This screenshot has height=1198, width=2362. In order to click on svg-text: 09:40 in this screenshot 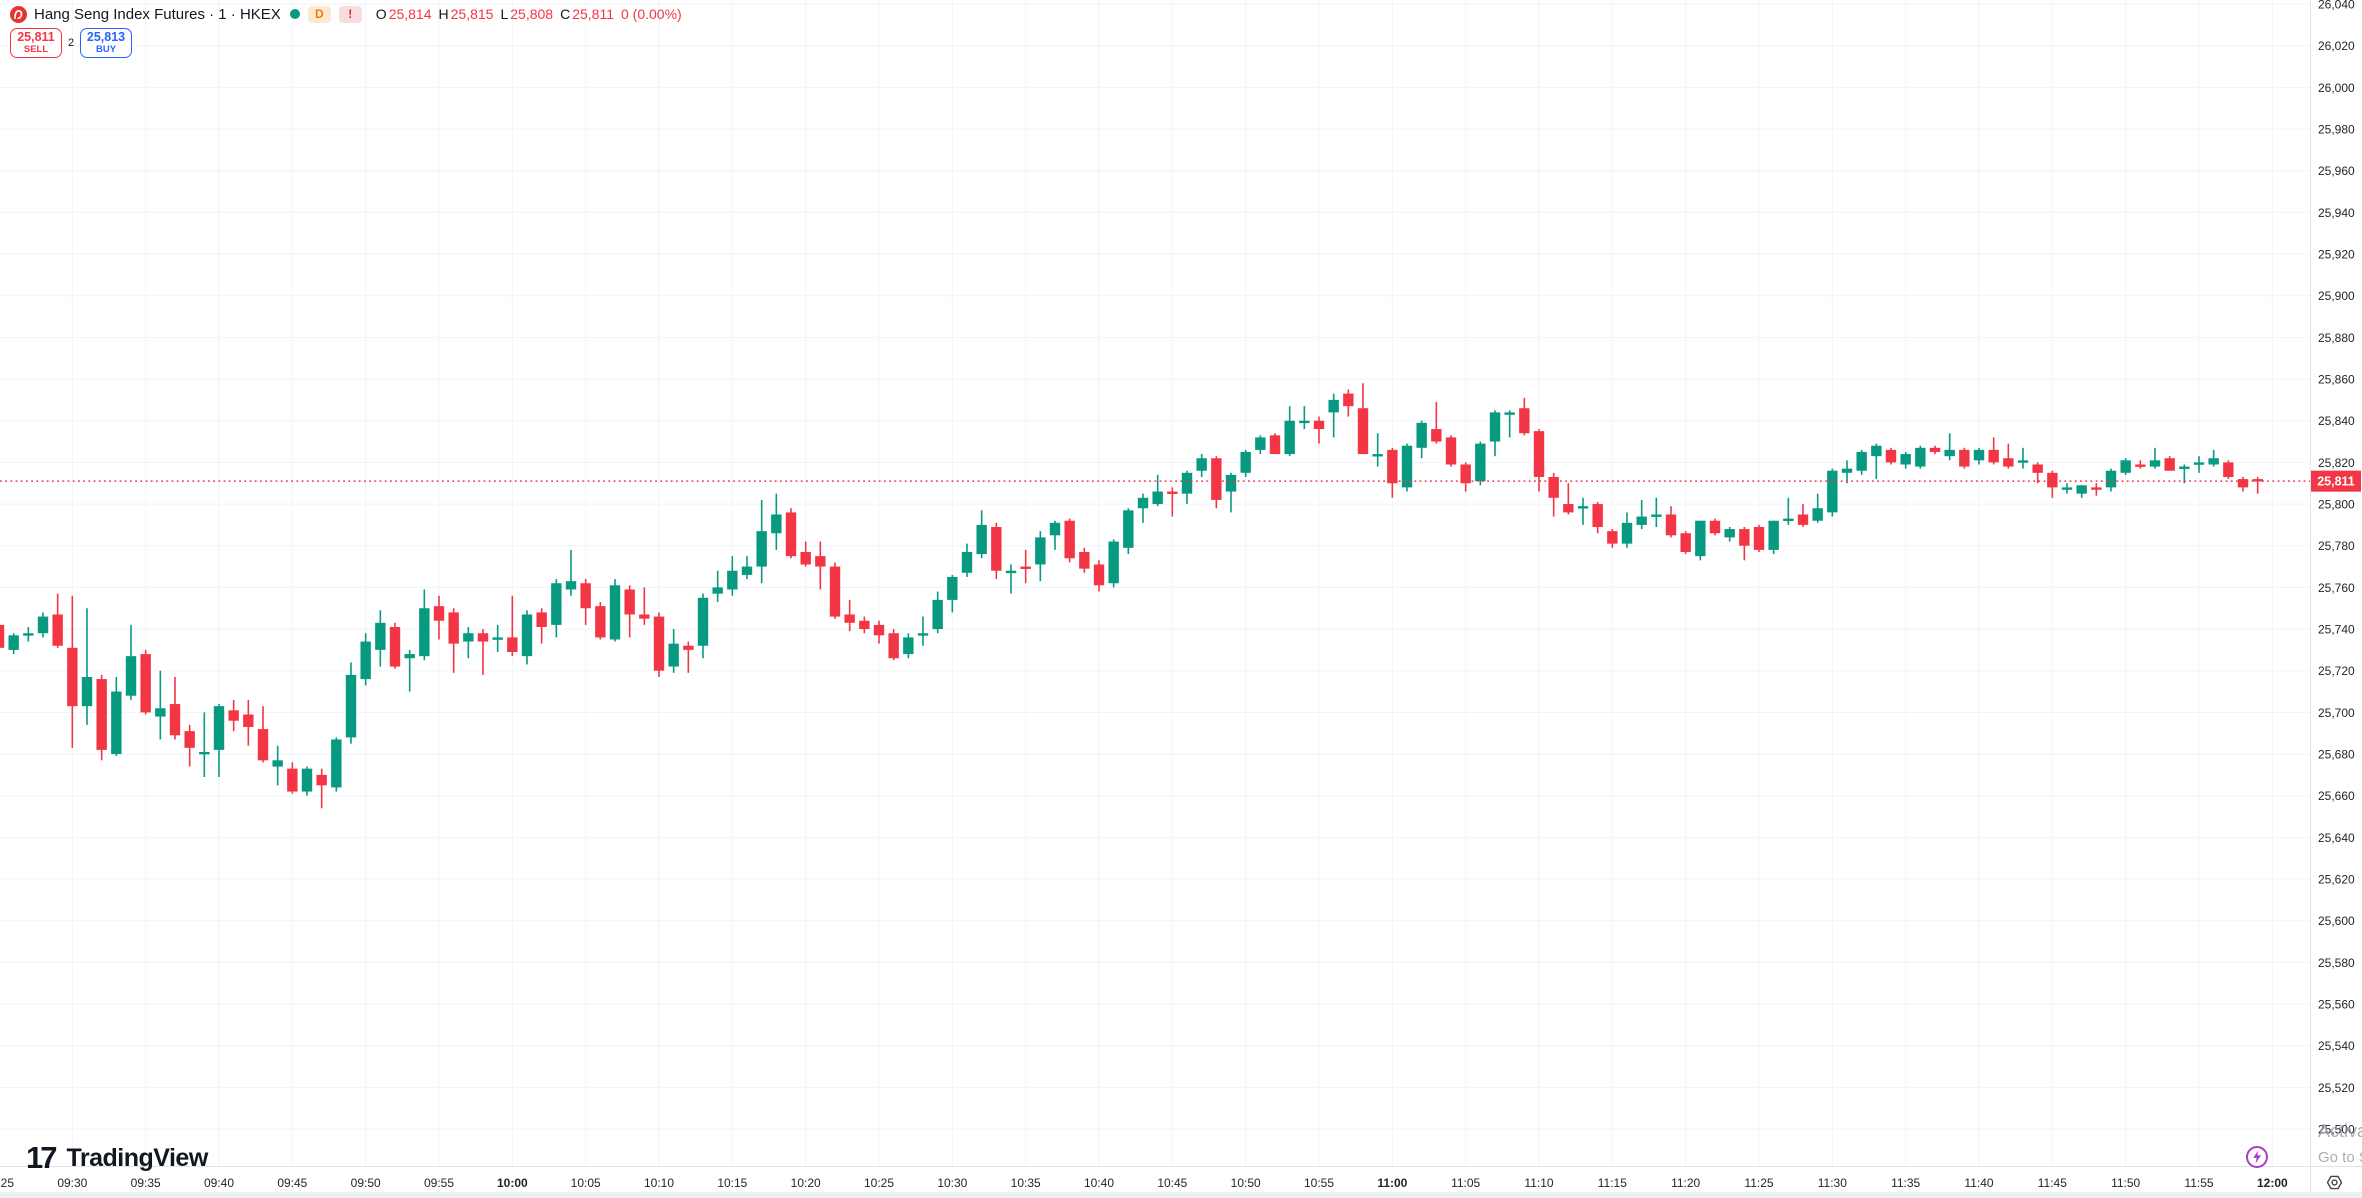, I will do `click(219, 1183)`.